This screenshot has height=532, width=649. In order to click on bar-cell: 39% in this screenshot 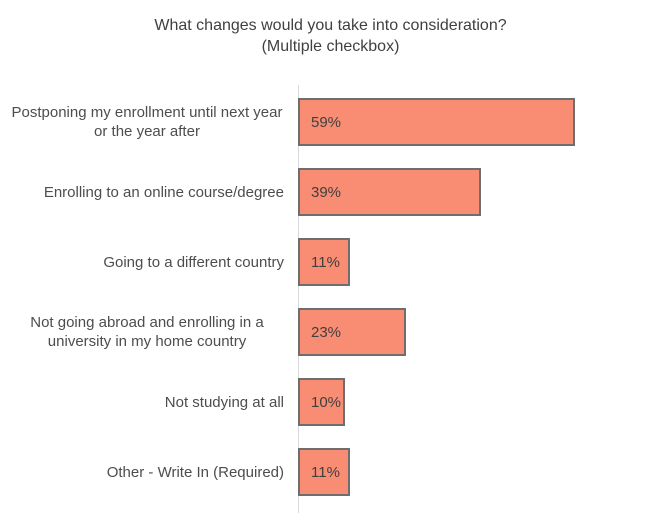, I will do `click(473, 192)`.